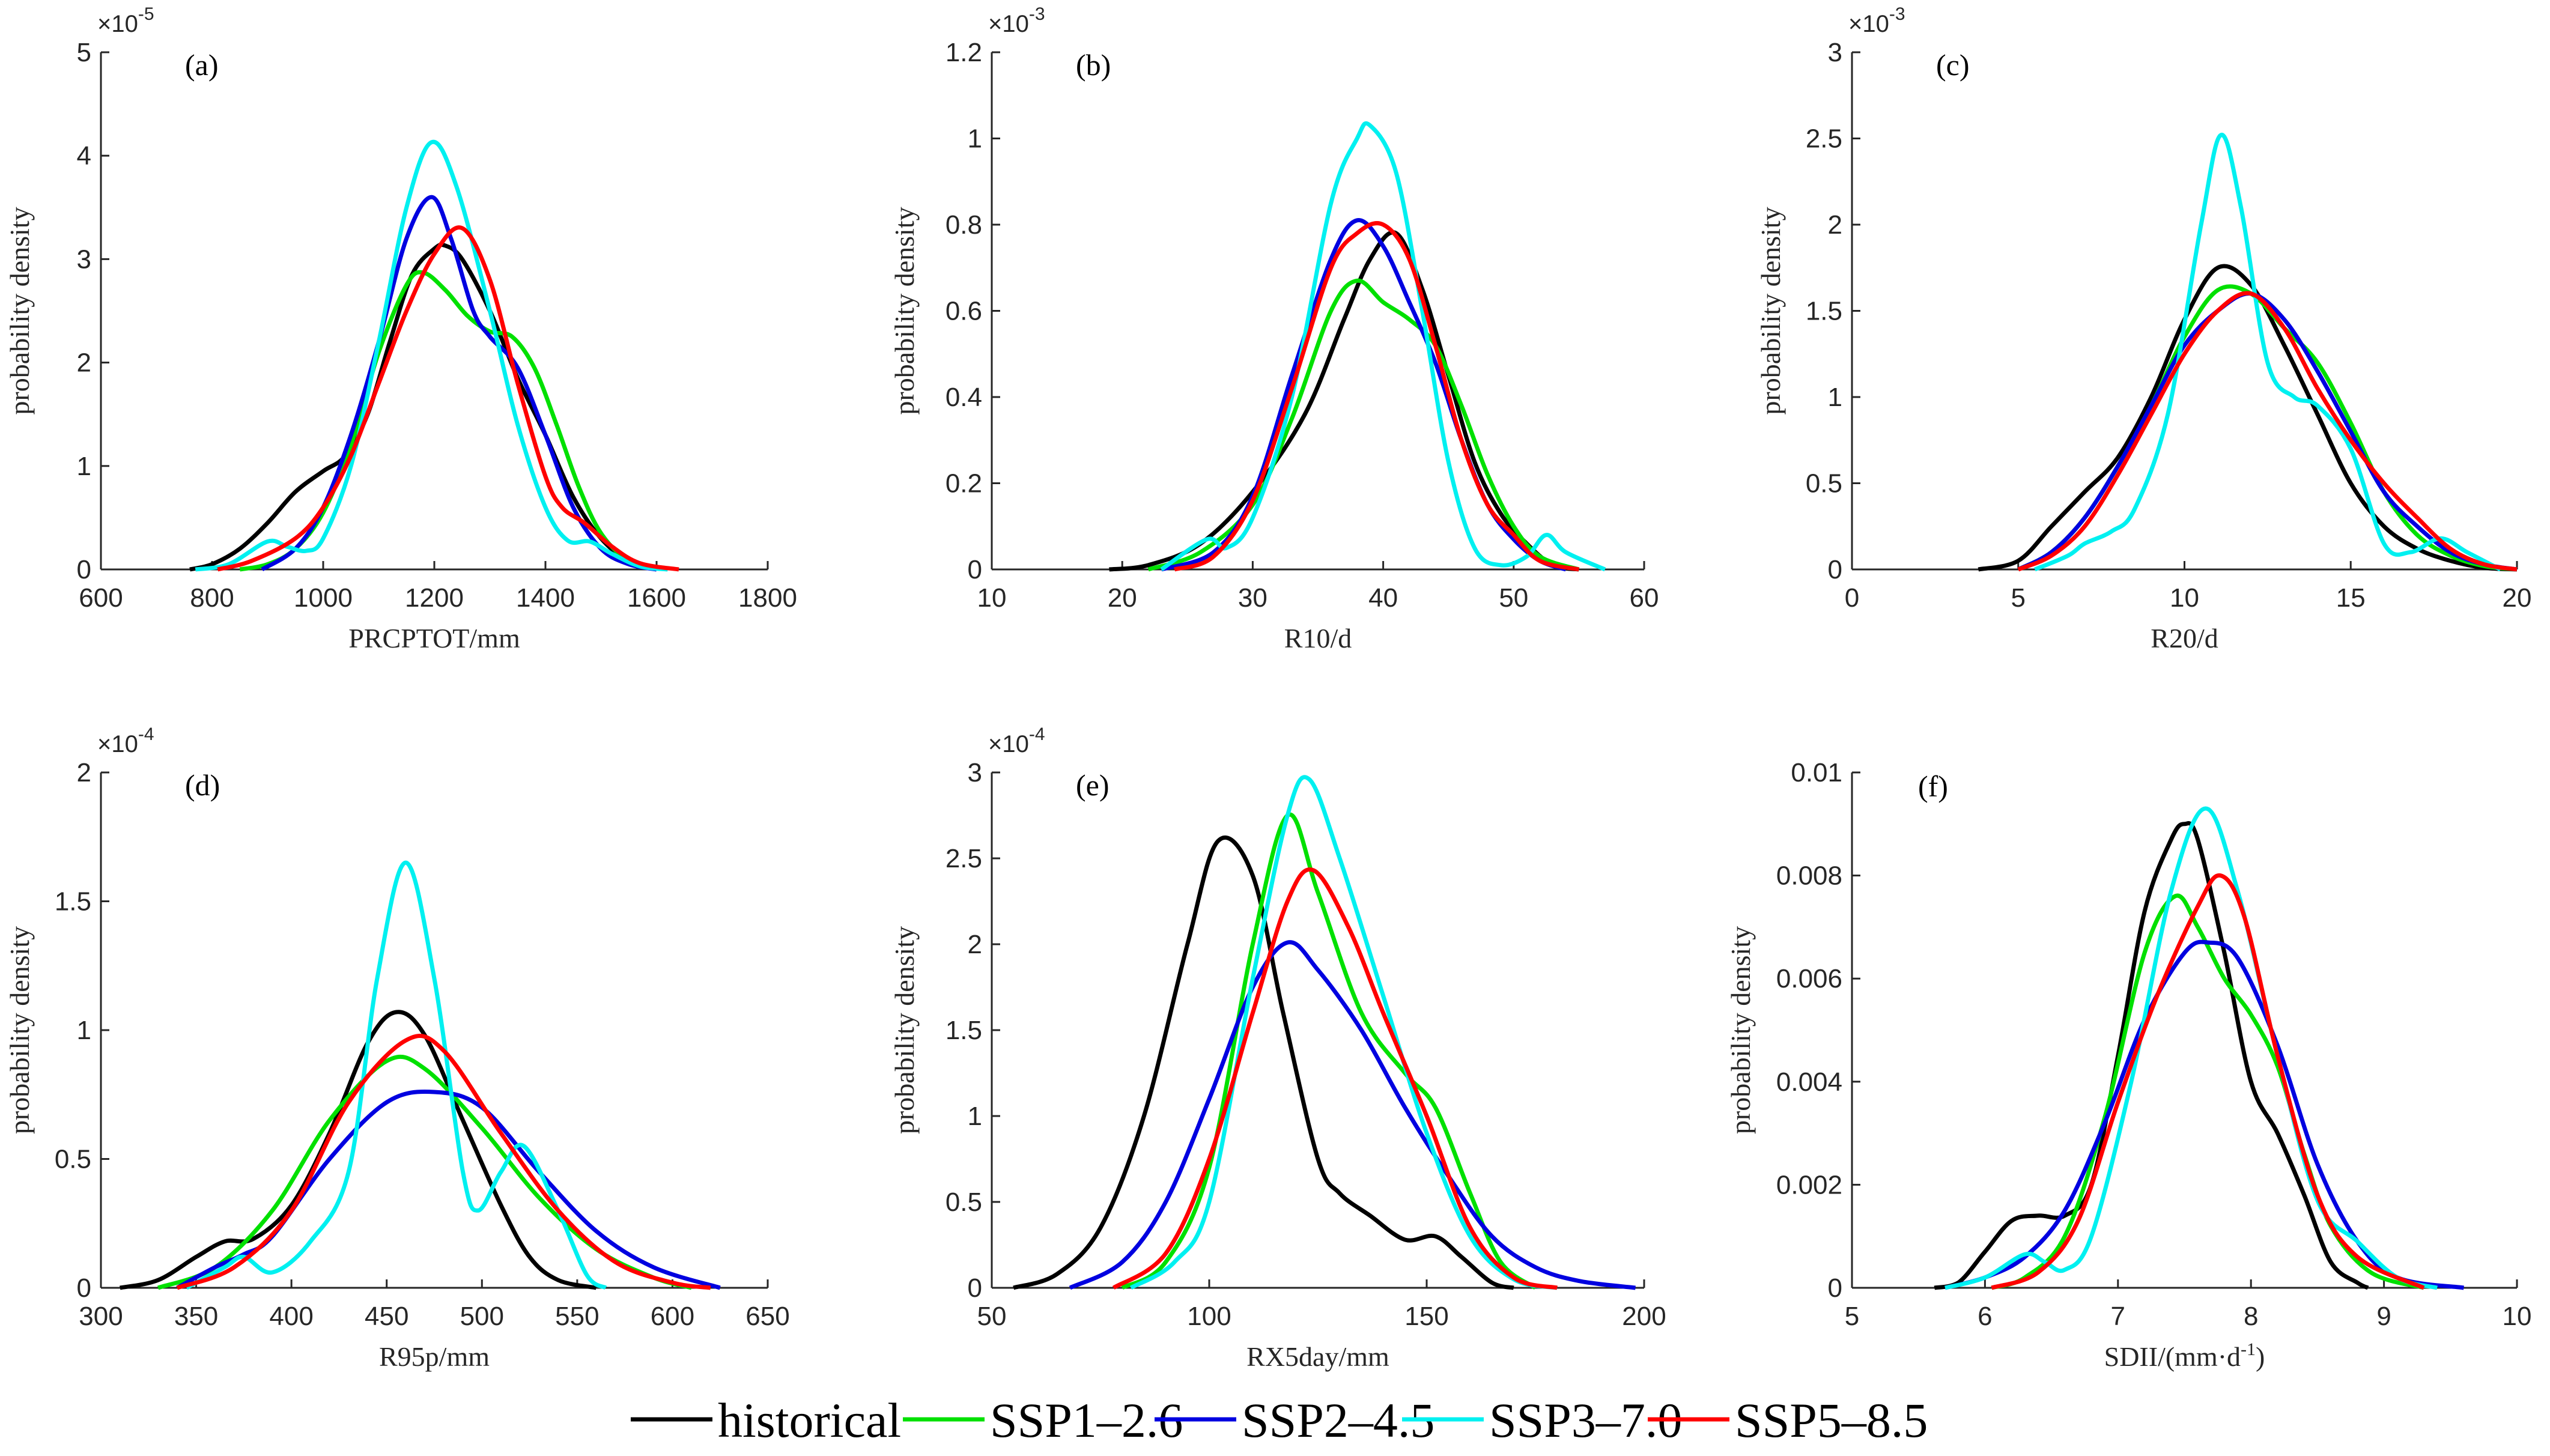 This screenshot has width=2550, height=1456. Describe the element at coordinates (577, 1316) in the screenshot. I see `x-tick-label: 550` at that location.